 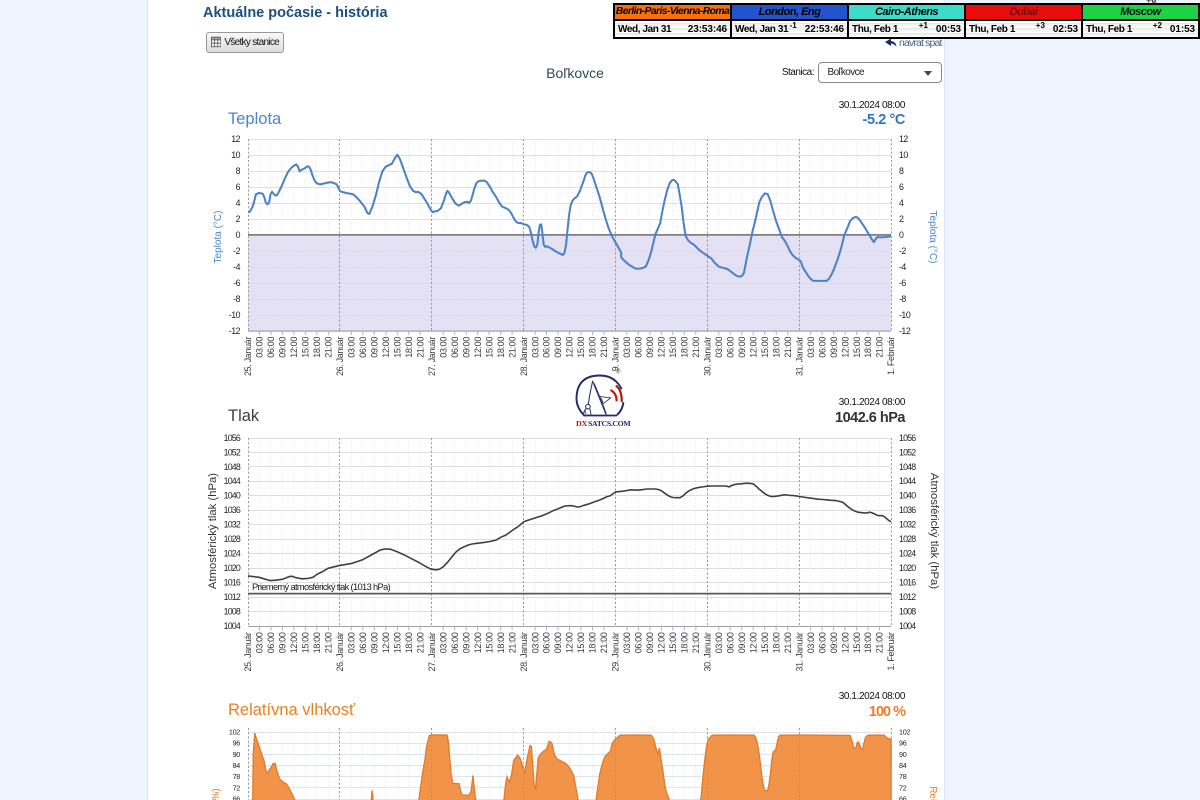 What do you see at coordinates (232, 539) in the screenshot?
I see `svg-text: 1028` at bounding box center [232, 539].